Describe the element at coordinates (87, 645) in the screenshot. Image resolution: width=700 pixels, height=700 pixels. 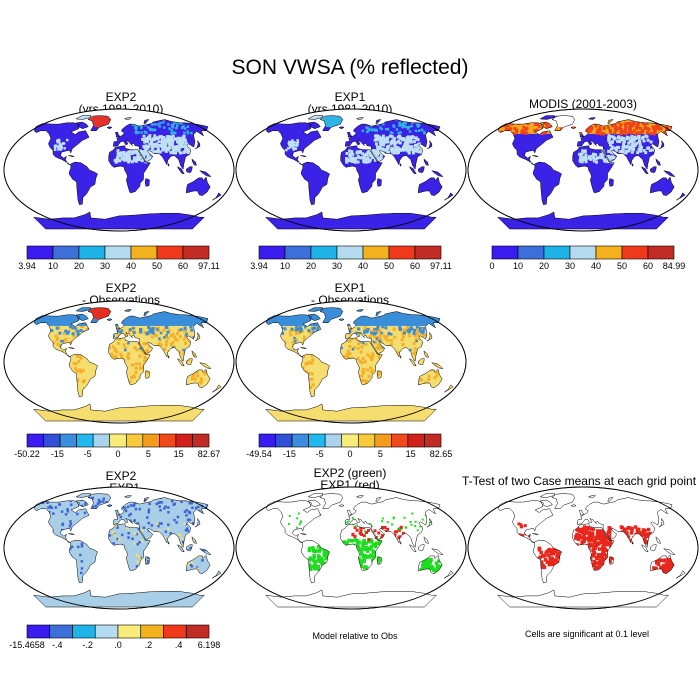
I see `colorbar-tick-label: -.2` at that location.